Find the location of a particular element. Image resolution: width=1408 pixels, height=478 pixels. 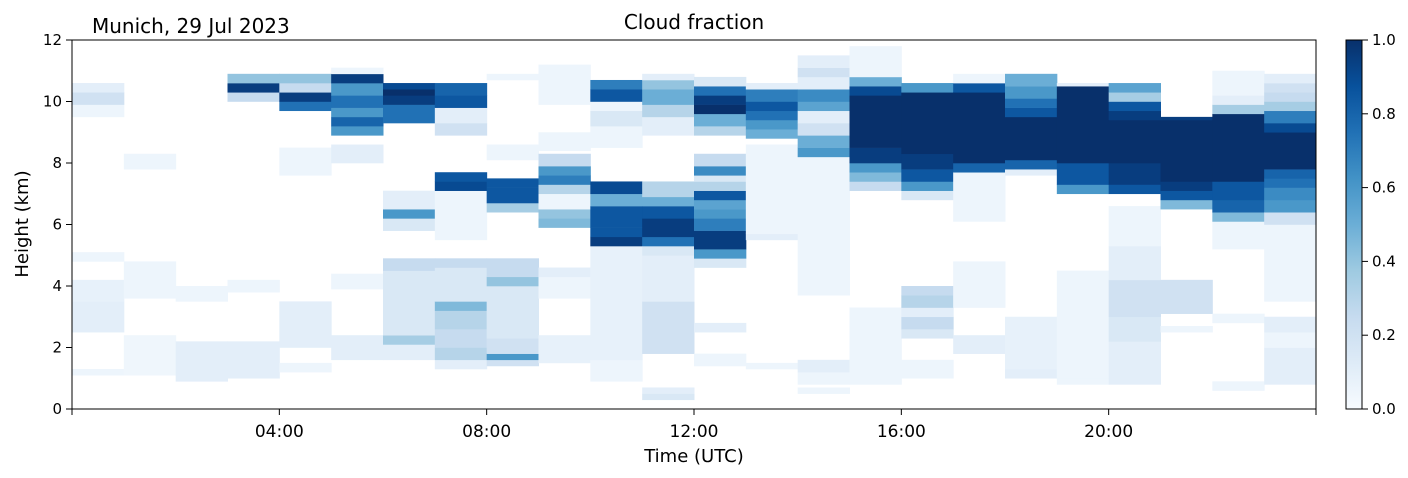

y-tick-label: 6 is located at coordinates (57, 225).